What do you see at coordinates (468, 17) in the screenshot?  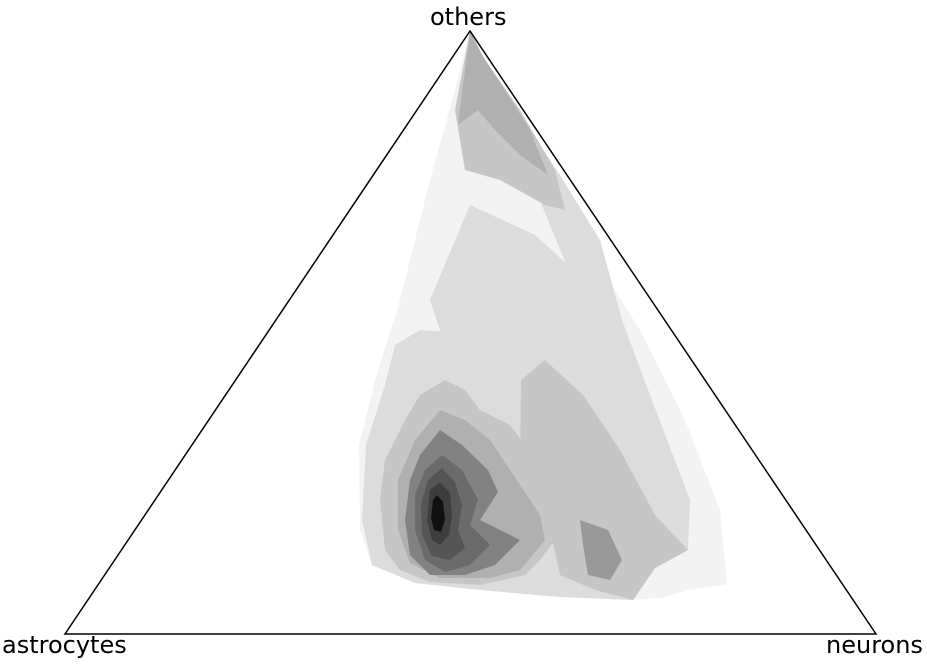 I see `vertex-label-top: others` at bounding box center [468, 17].